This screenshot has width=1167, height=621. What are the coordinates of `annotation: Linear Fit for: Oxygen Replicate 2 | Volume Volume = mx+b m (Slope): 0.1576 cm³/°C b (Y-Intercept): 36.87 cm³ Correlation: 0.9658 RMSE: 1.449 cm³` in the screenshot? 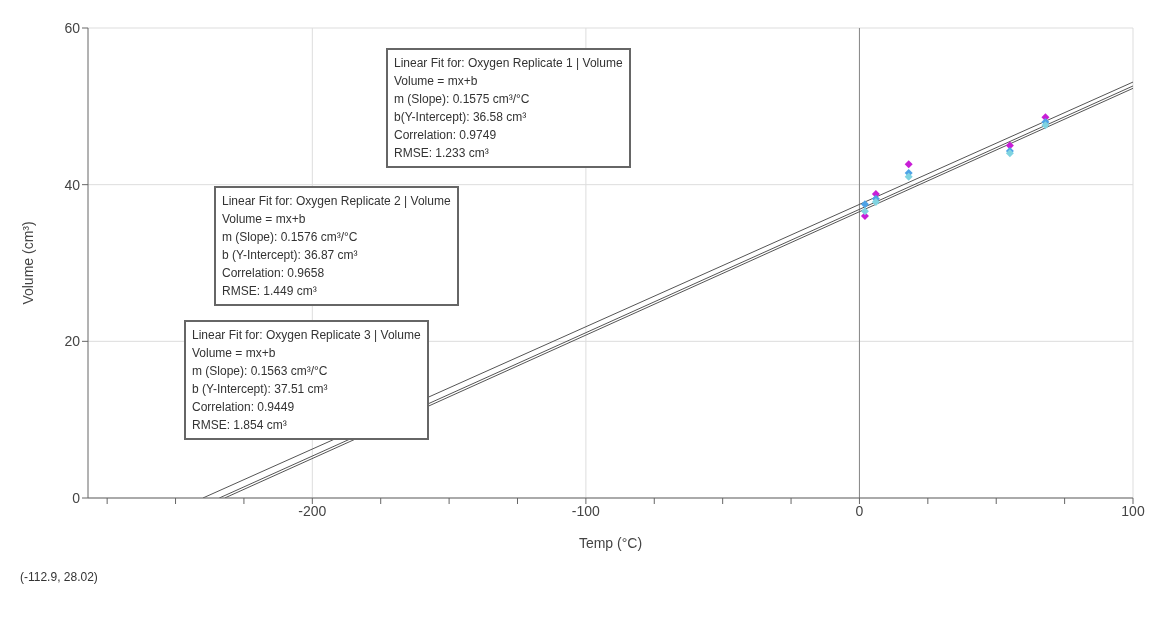 It's located at (336, 246).